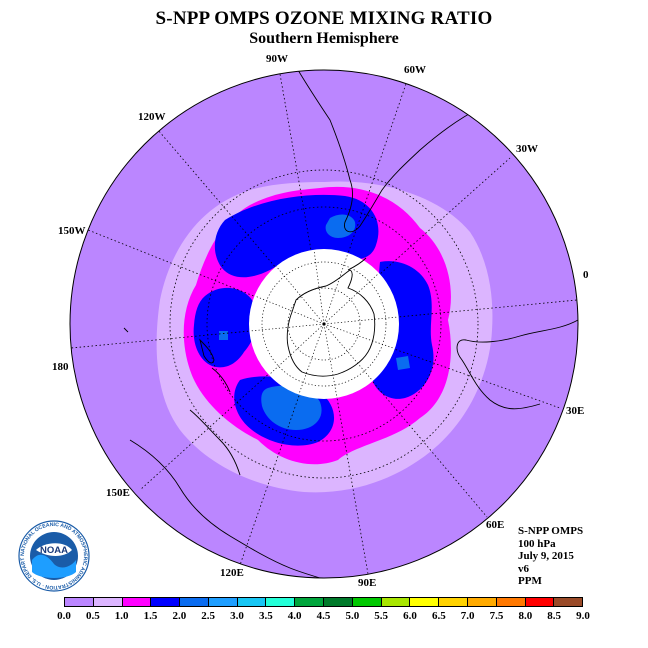  What do you see at coordinates (54, 550) in the screenshot?
I see `svg-text: NOAA` at bounding box center [54, 550].